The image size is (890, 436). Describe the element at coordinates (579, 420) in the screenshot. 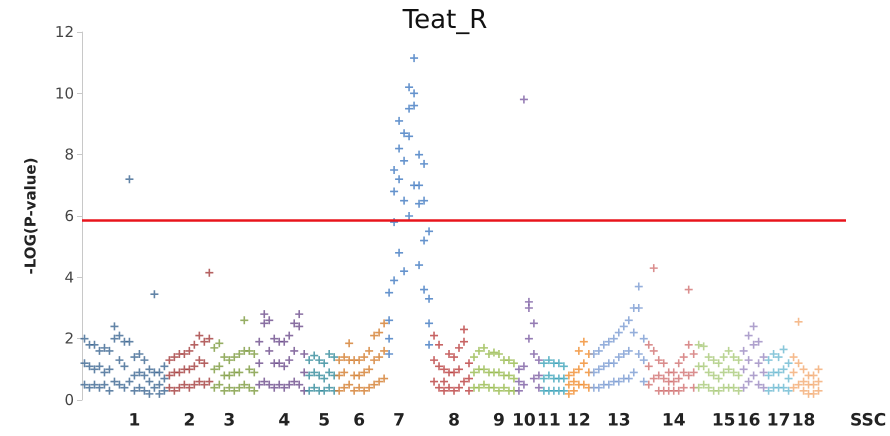

I see `x-tick-label: 12` at that location.